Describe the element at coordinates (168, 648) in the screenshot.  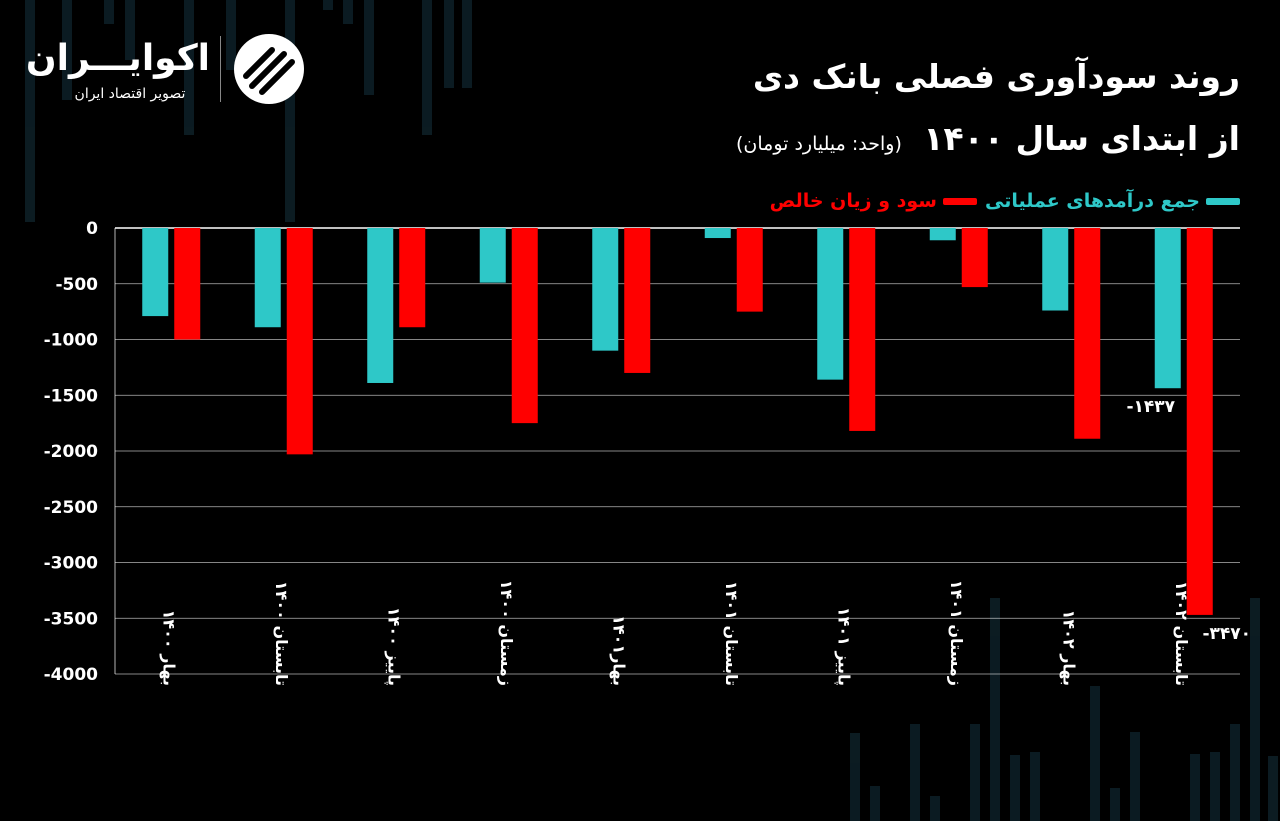
I see `x-tick-label: بهار ۱۴۰۰` at that location.